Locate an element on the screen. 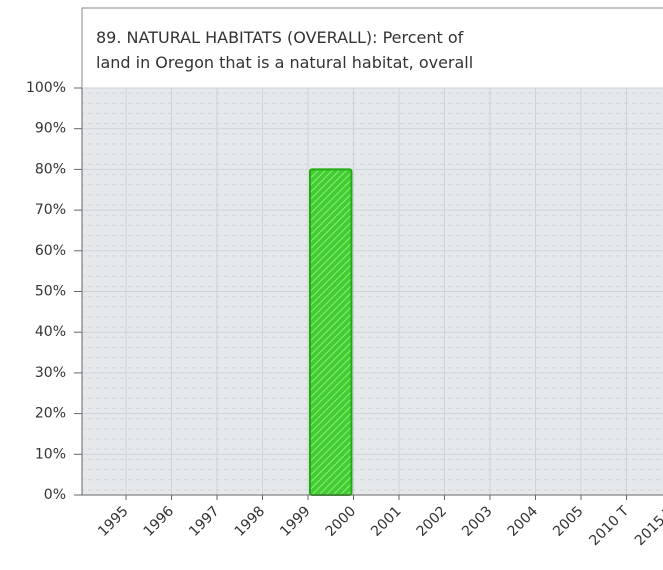 The height and width of the screenshot is (570, 663). x-tick-label: 1998 is located at coordinates (250, 521).